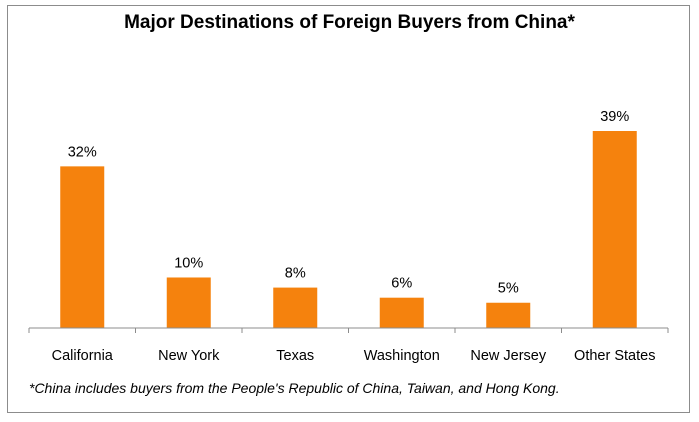 This screenshot has height=422, width=699. I want to click on category-label: Other States, so click(614, 356).